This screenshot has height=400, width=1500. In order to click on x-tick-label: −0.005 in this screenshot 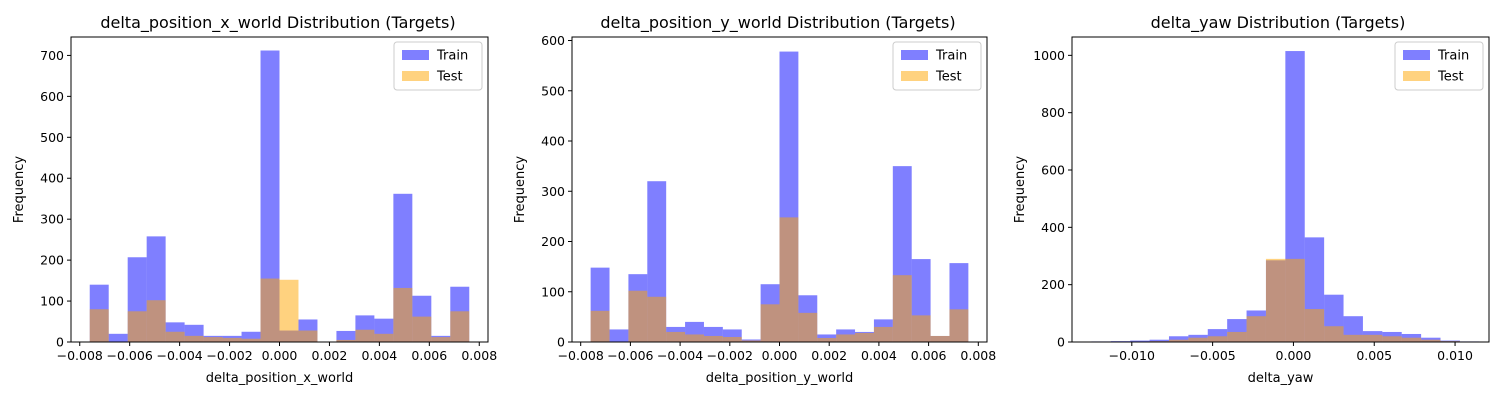, I will do `click(1212, 355)`.